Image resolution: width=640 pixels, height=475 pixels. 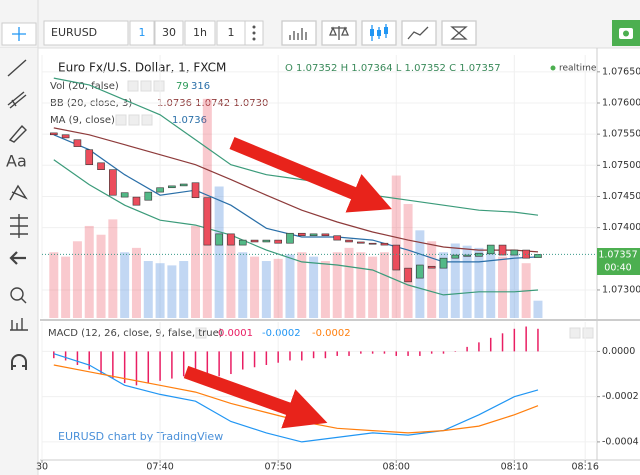 I want to click on symbol: EURUSD, so click(x=74, y=32).